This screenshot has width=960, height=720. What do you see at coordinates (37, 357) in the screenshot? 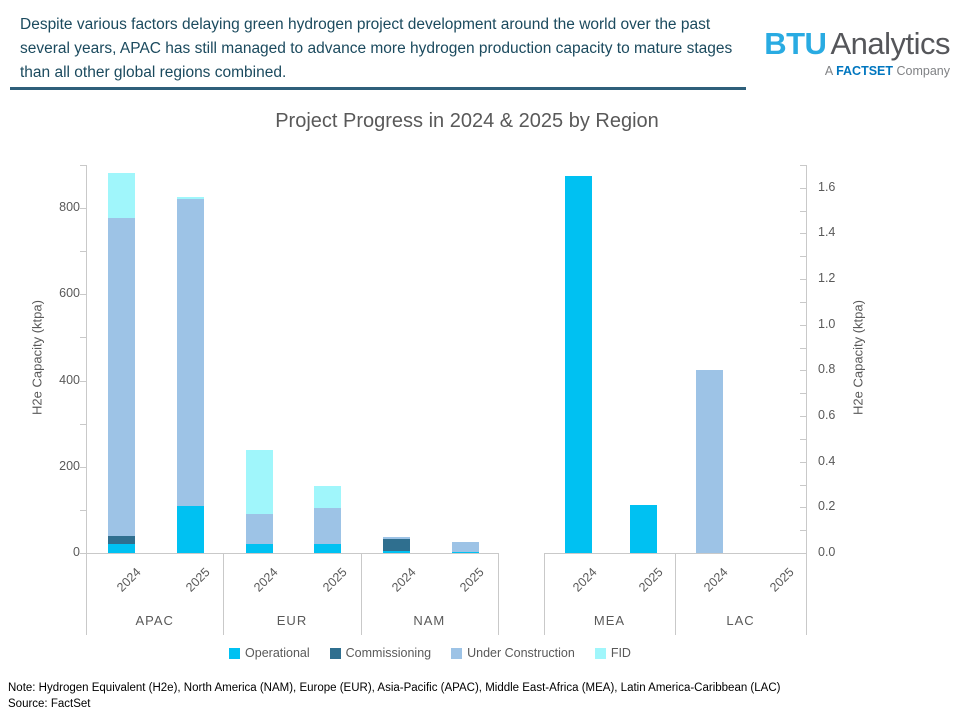
I see `left-axis-title: H2e Capacity (ktpa)` at bounding box center [37, 357].